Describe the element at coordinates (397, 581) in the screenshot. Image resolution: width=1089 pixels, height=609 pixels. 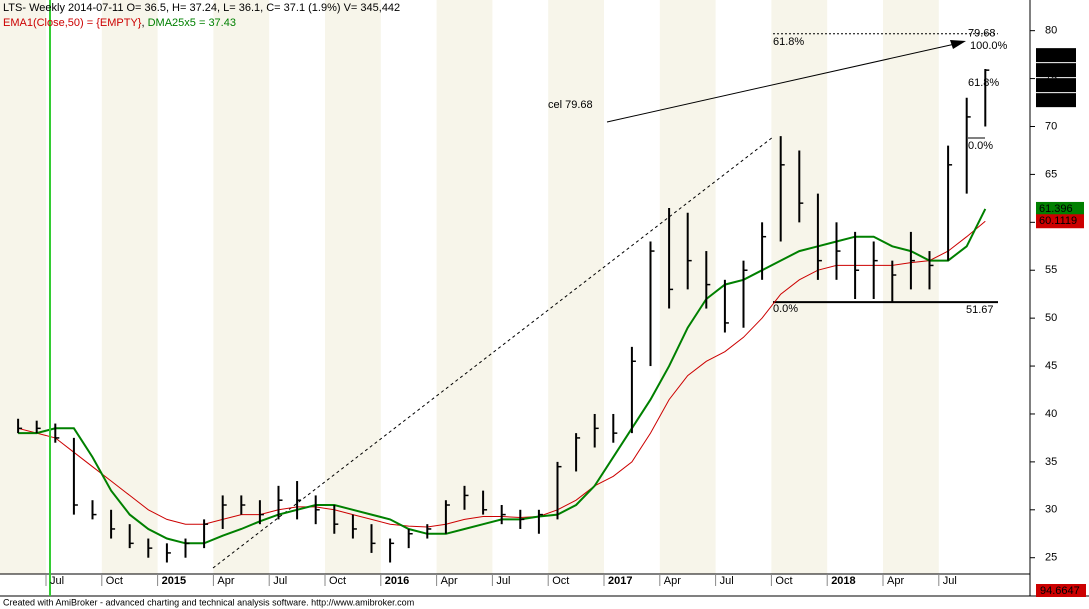
I see `x-tick-label: 2016` at that location.